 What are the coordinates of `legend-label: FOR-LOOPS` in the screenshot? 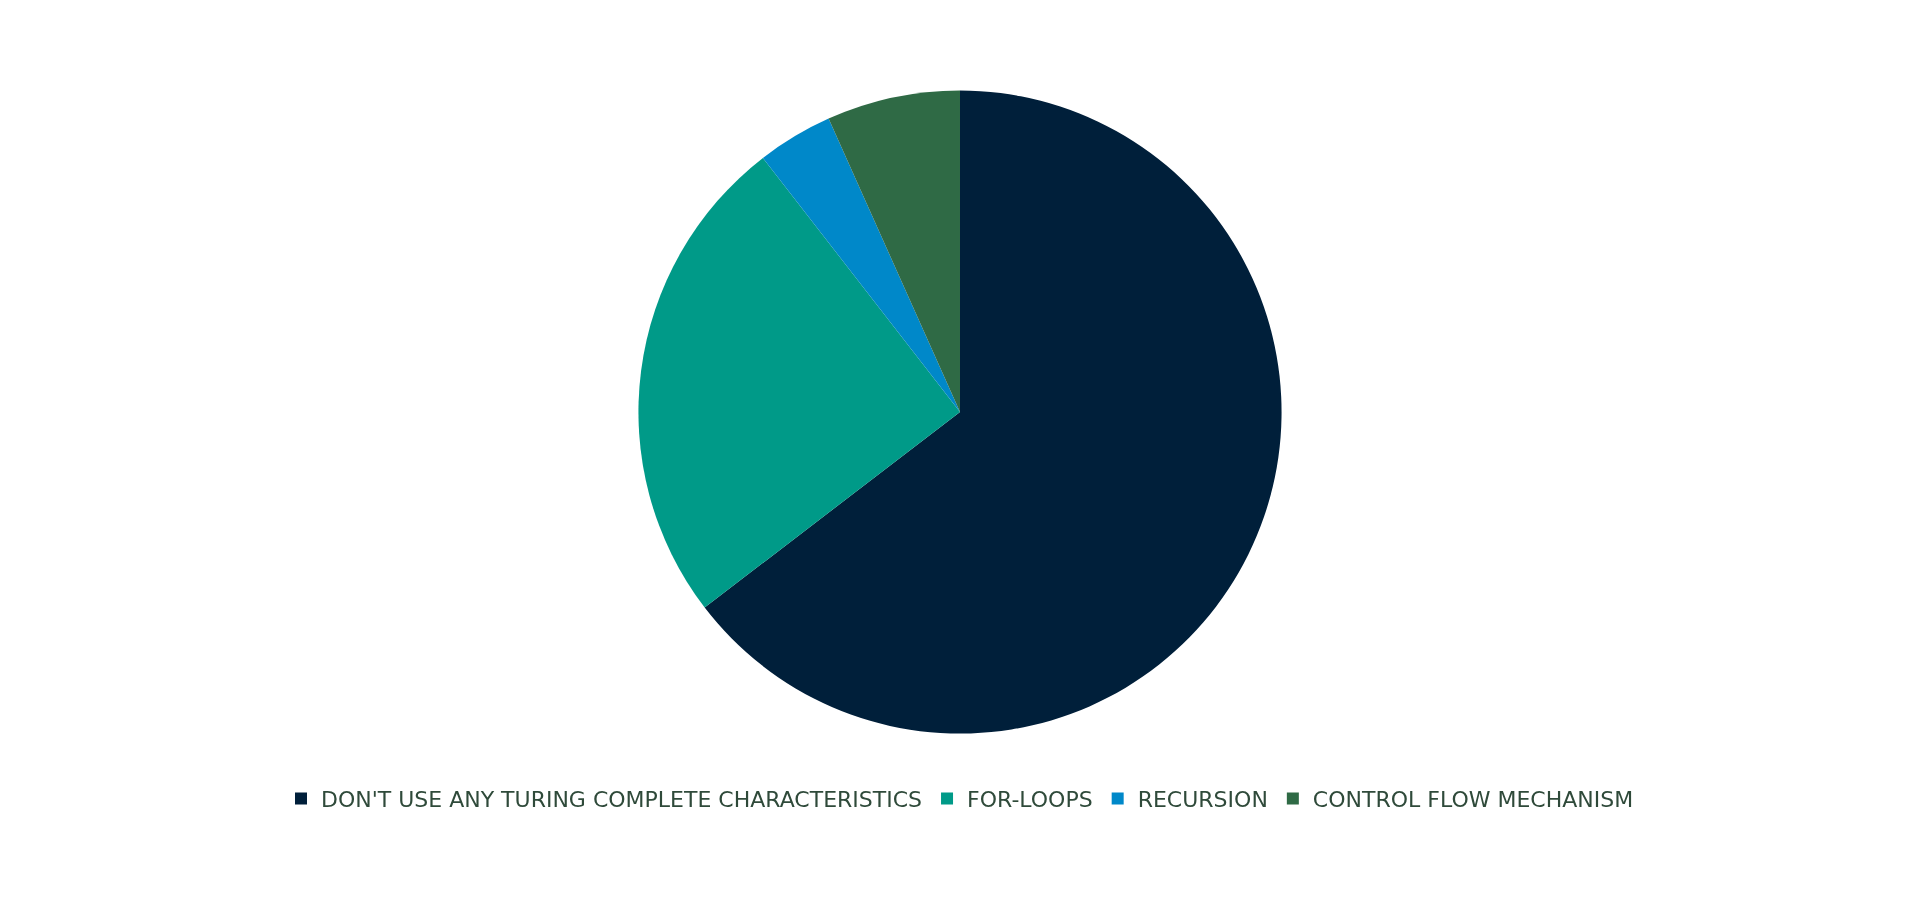 It's located at (1030, 800).